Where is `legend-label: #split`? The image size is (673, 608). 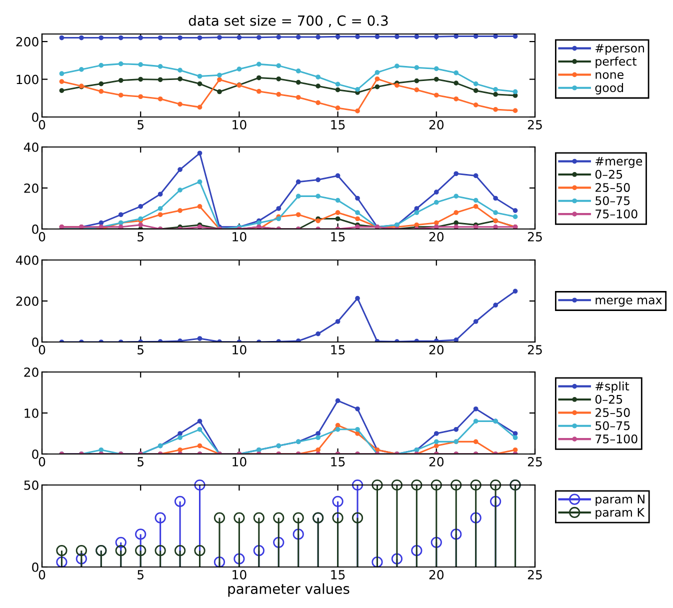 legend-label: #split is located at coordinates (613, 387).